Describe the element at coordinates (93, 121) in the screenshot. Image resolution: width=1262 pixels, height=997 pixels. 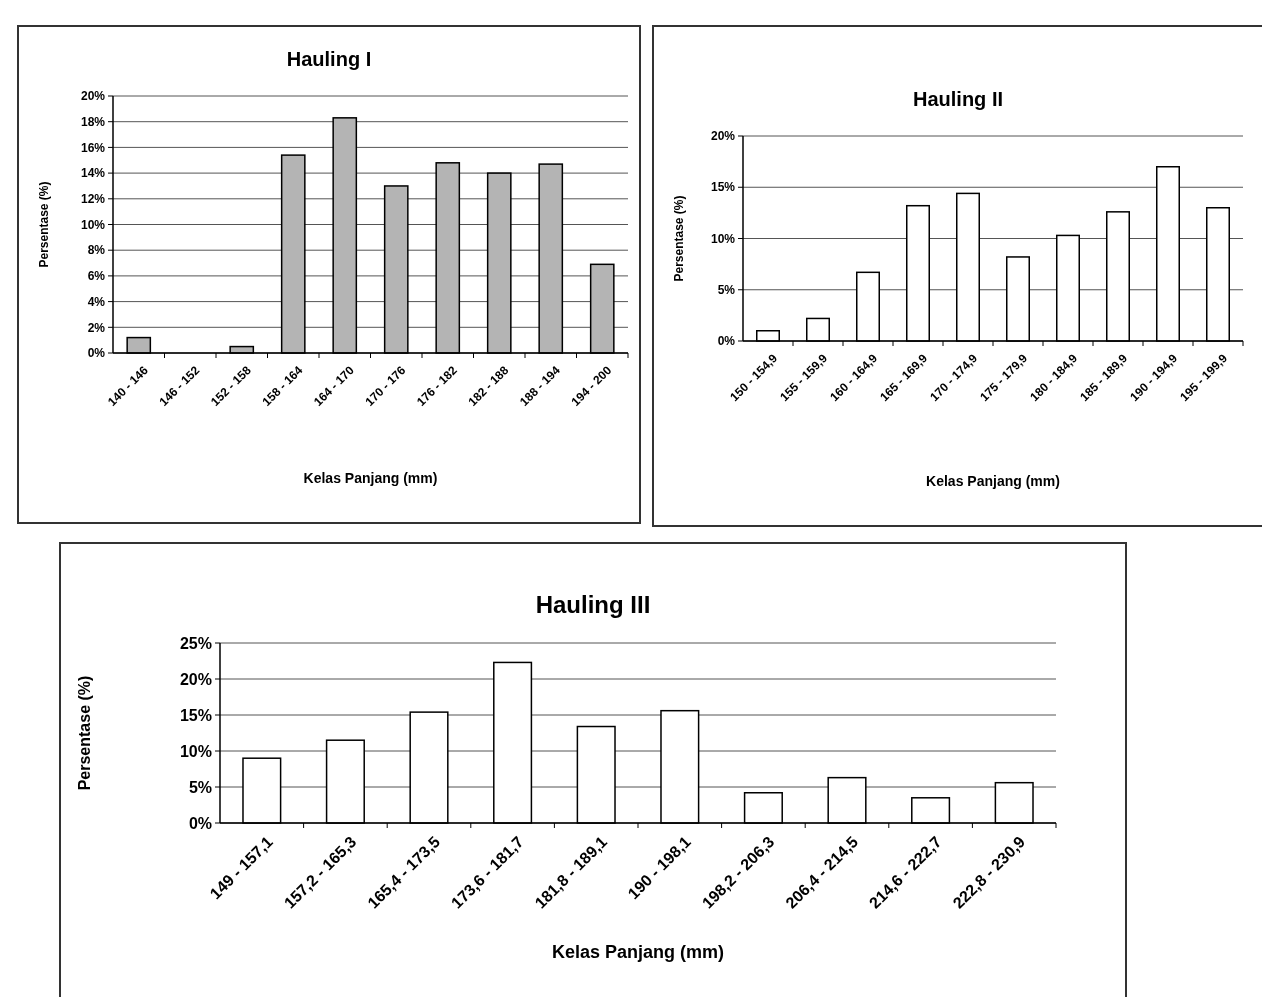
I see `y-tick-label: 18%` at that location.